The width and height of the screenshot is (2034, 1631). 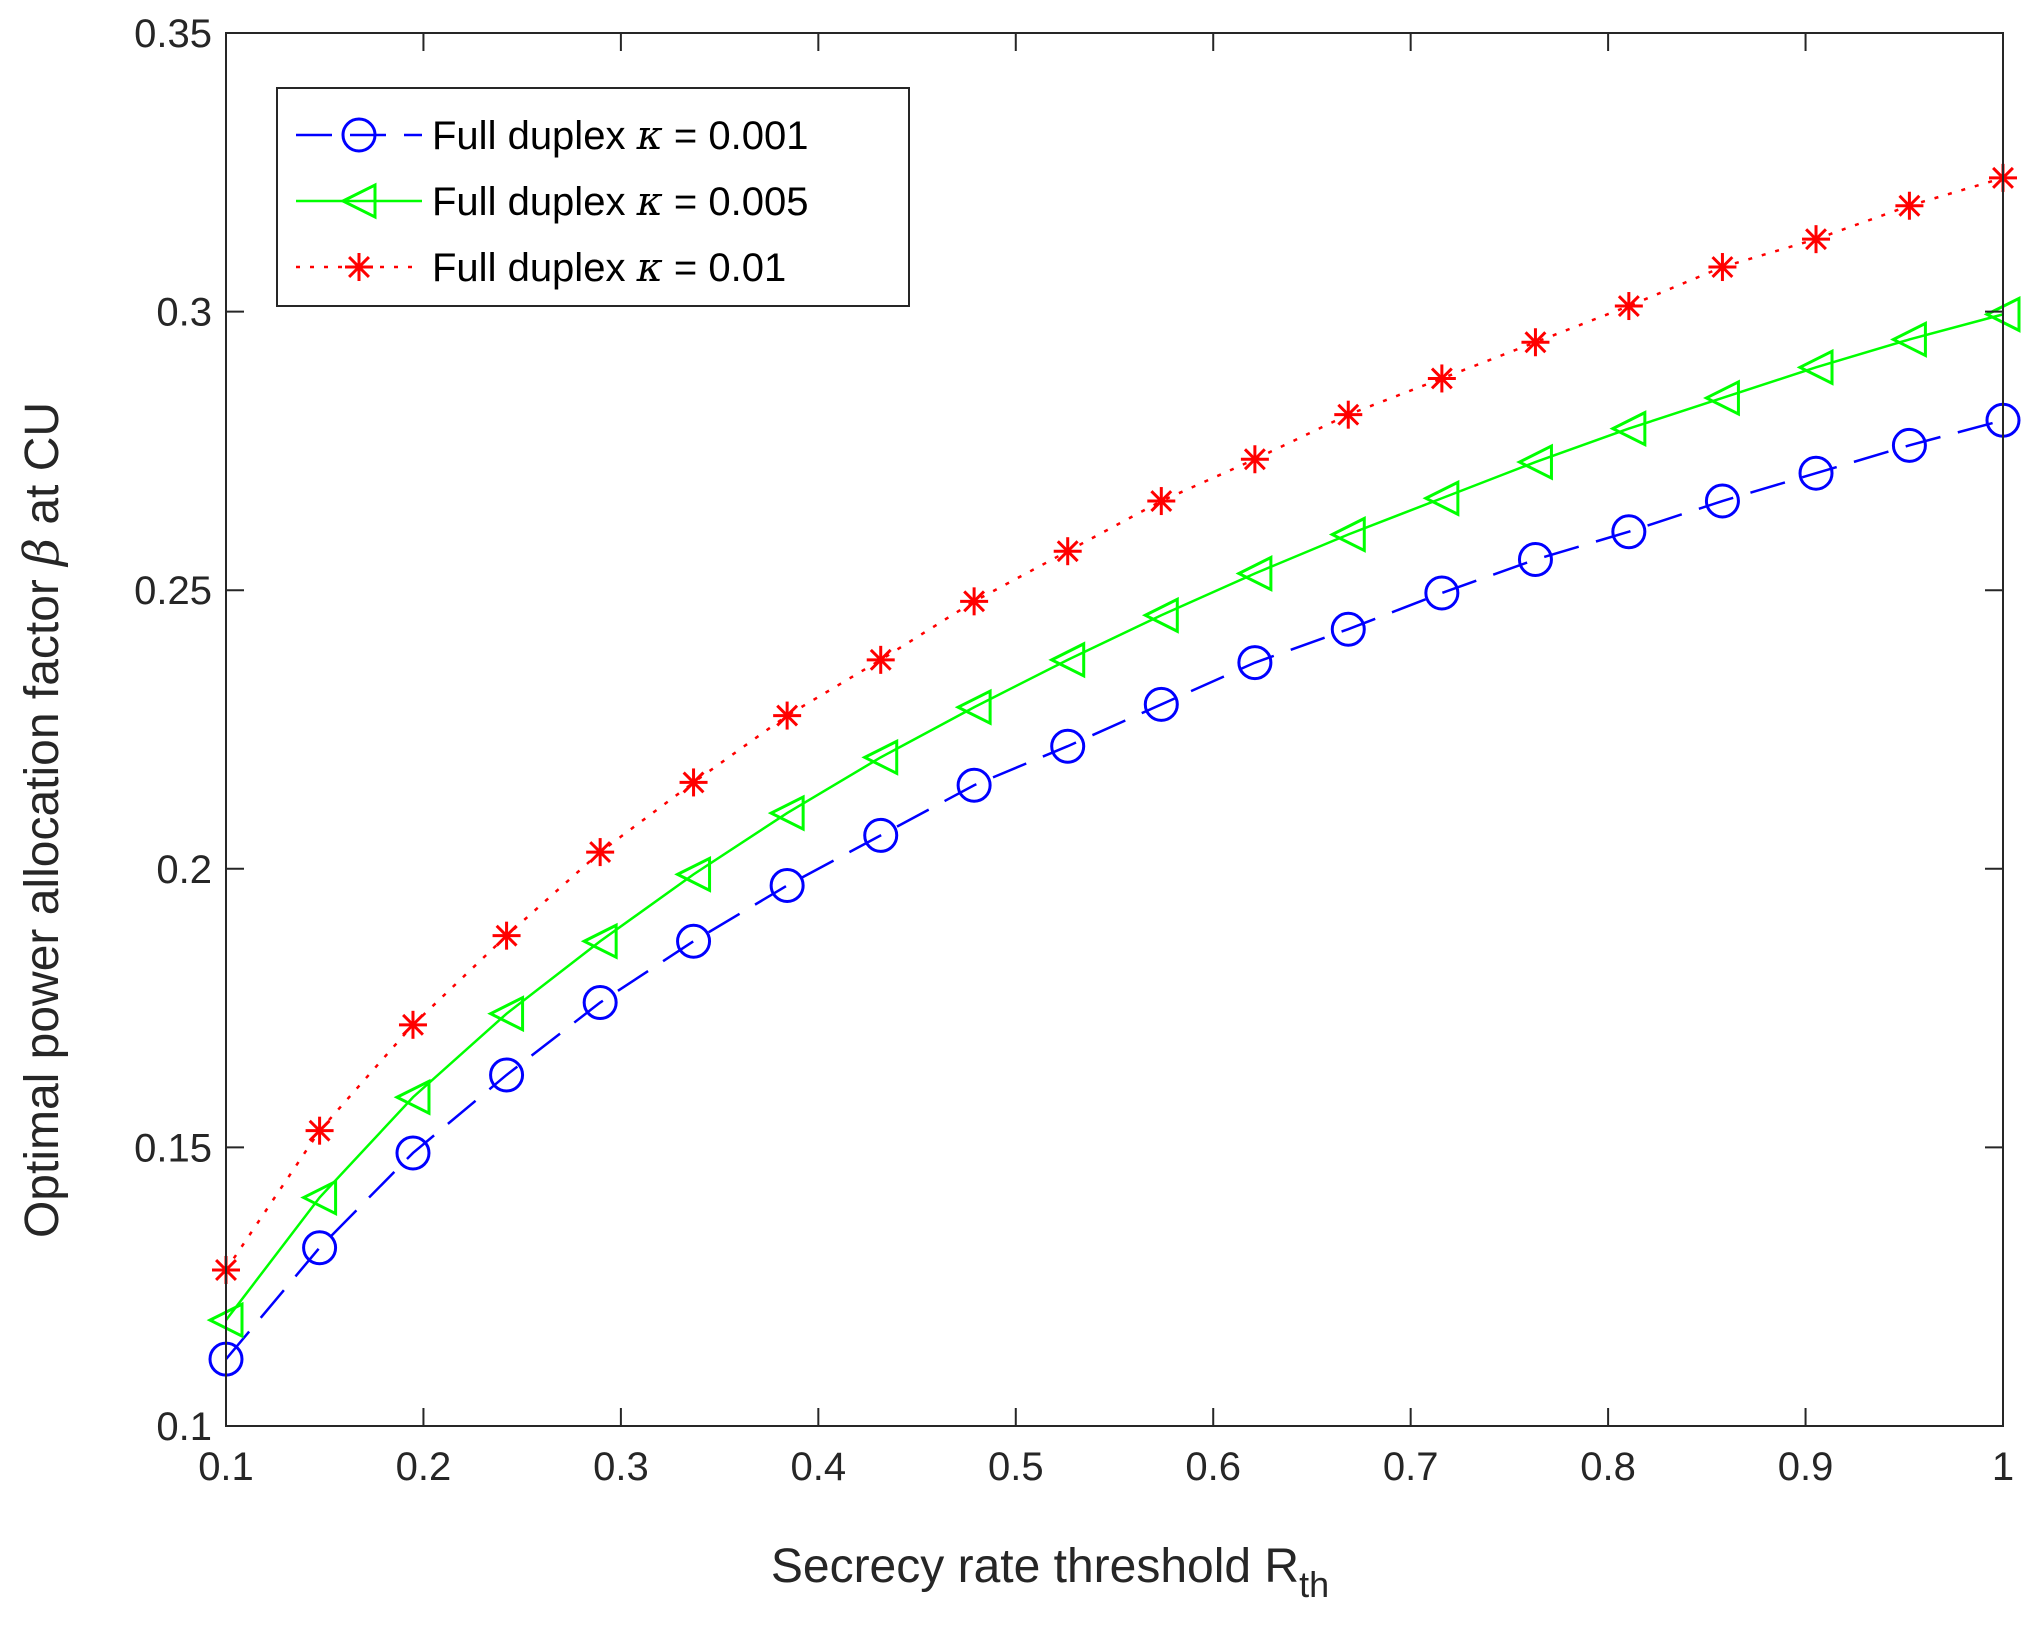 I want to click on y-tick-label: 0.2, so click(x=184, y=870).